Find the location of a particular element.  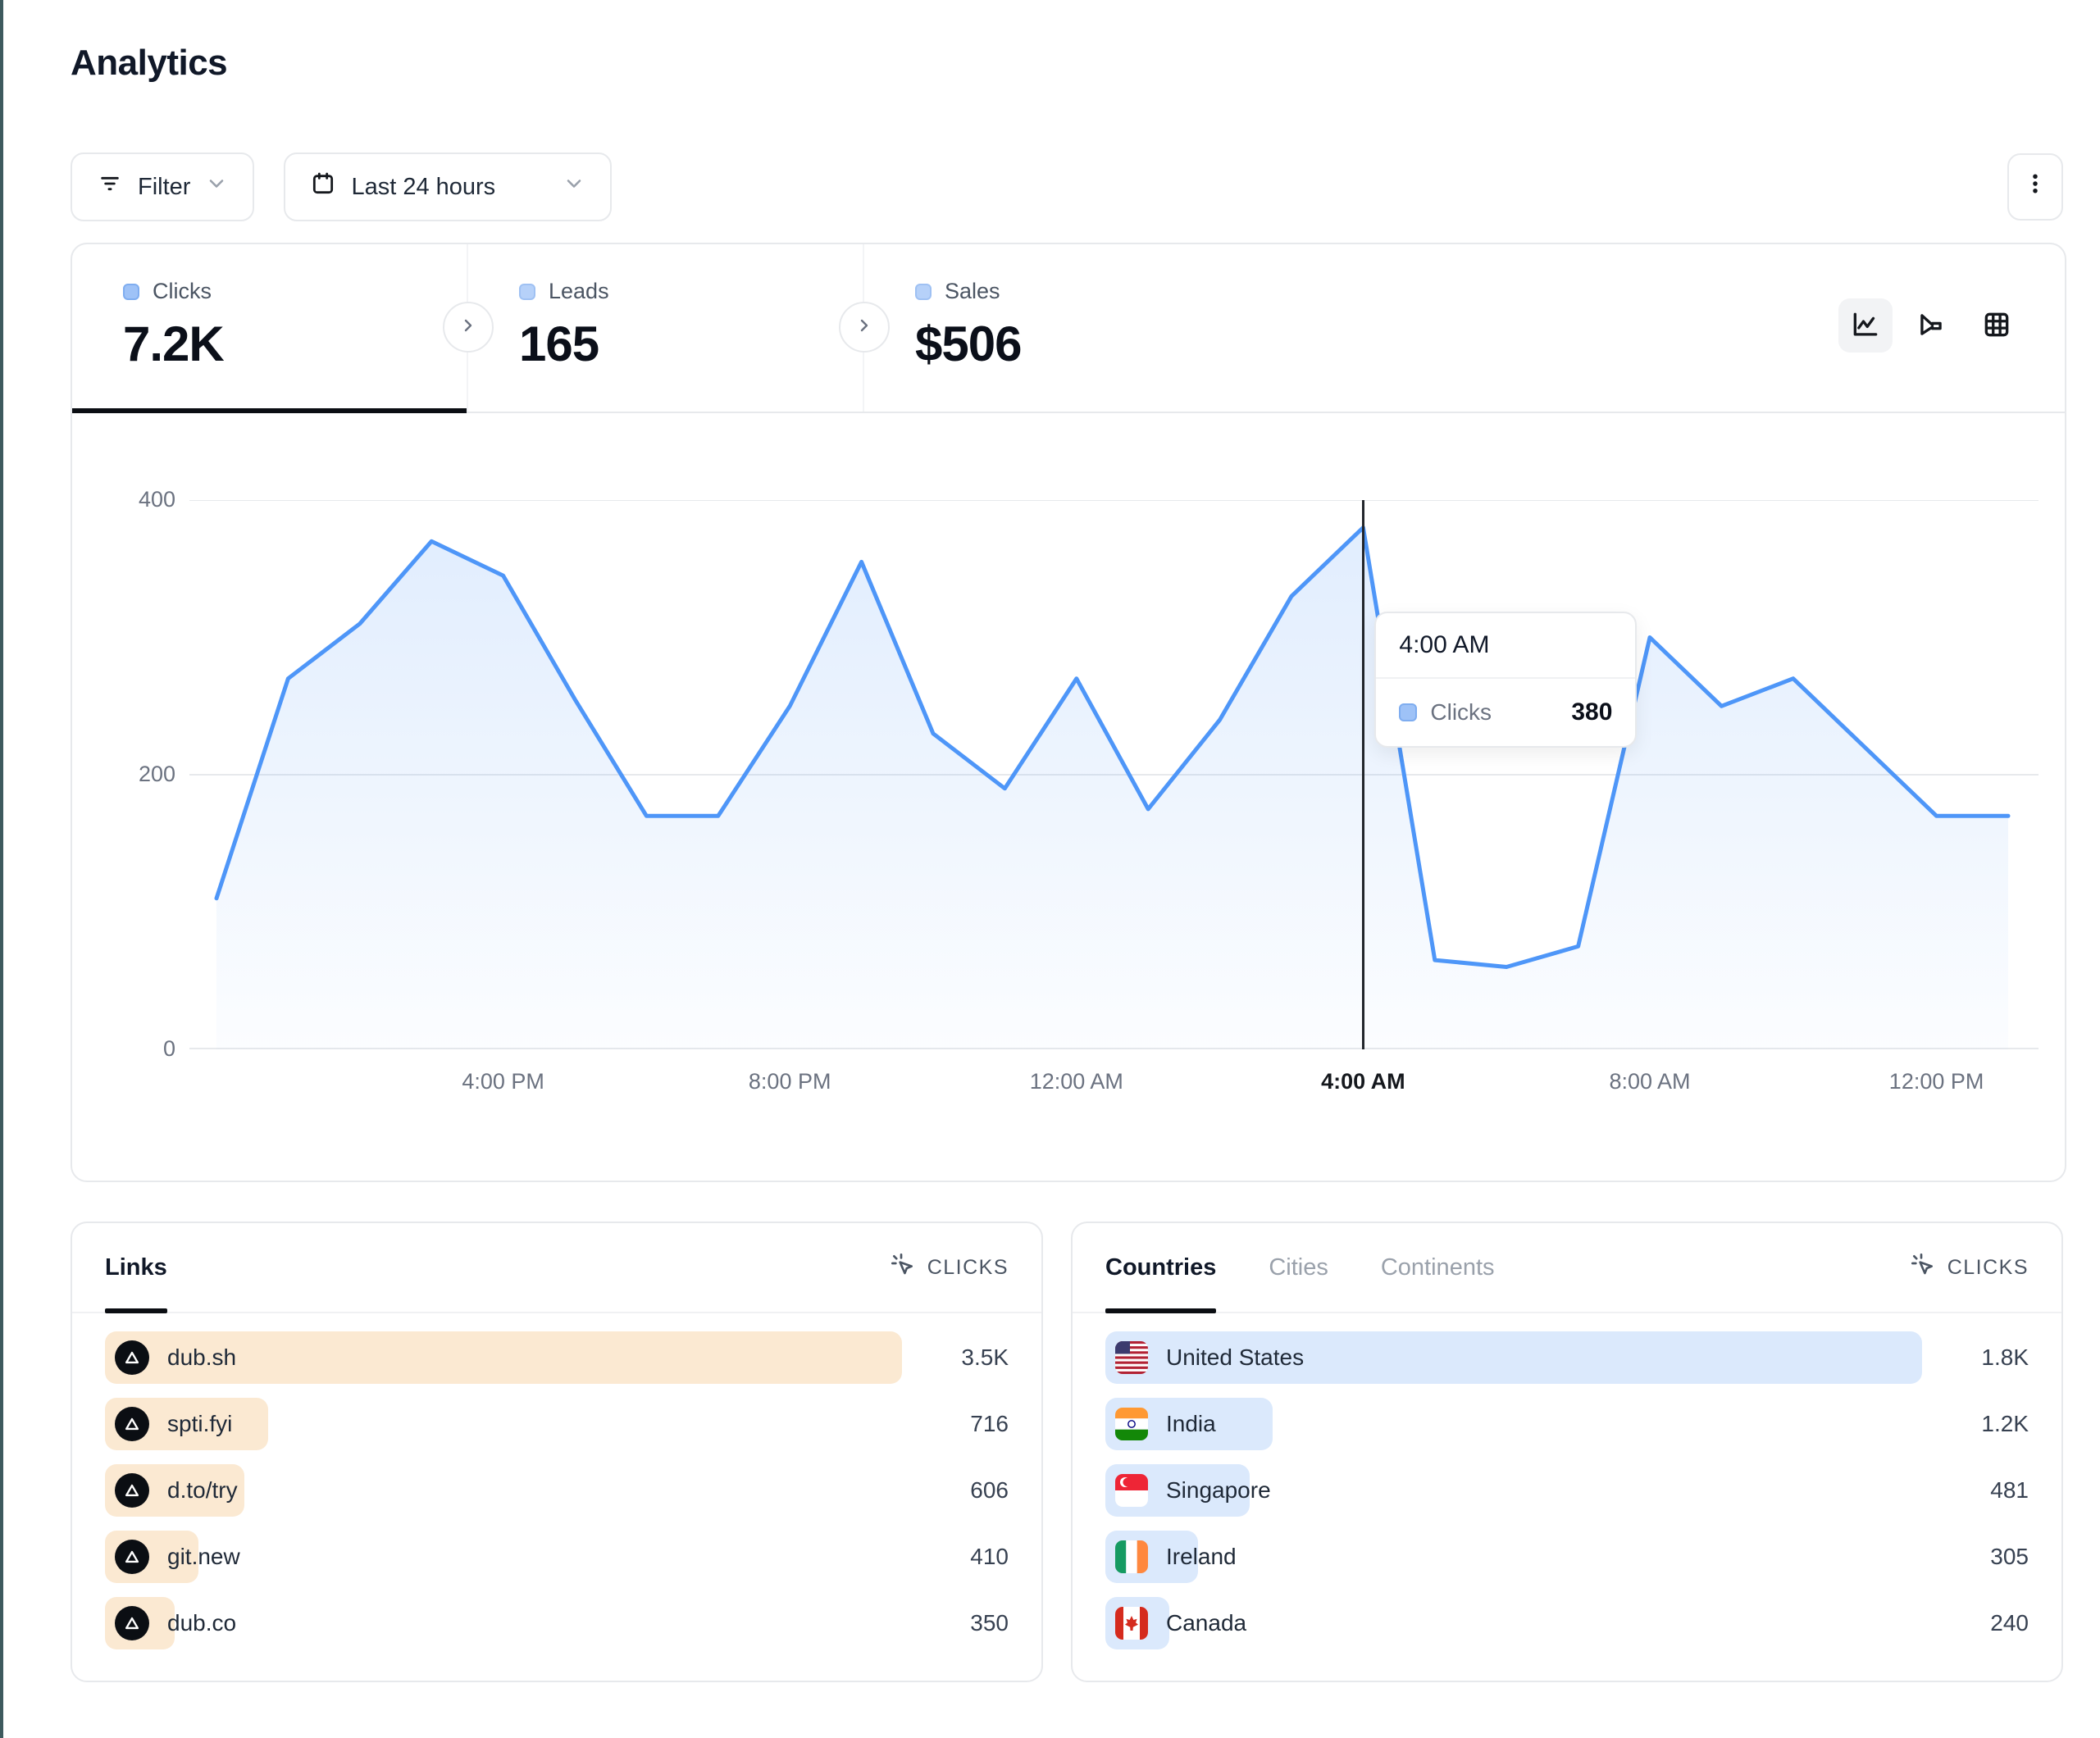

table-grid-icon is located at coordinates (1996, 326).